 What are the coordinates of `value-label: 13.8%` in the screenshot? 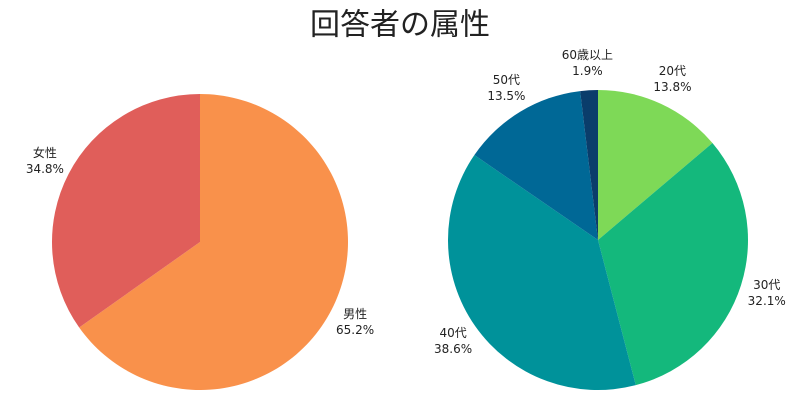 It's located at (672, 87).